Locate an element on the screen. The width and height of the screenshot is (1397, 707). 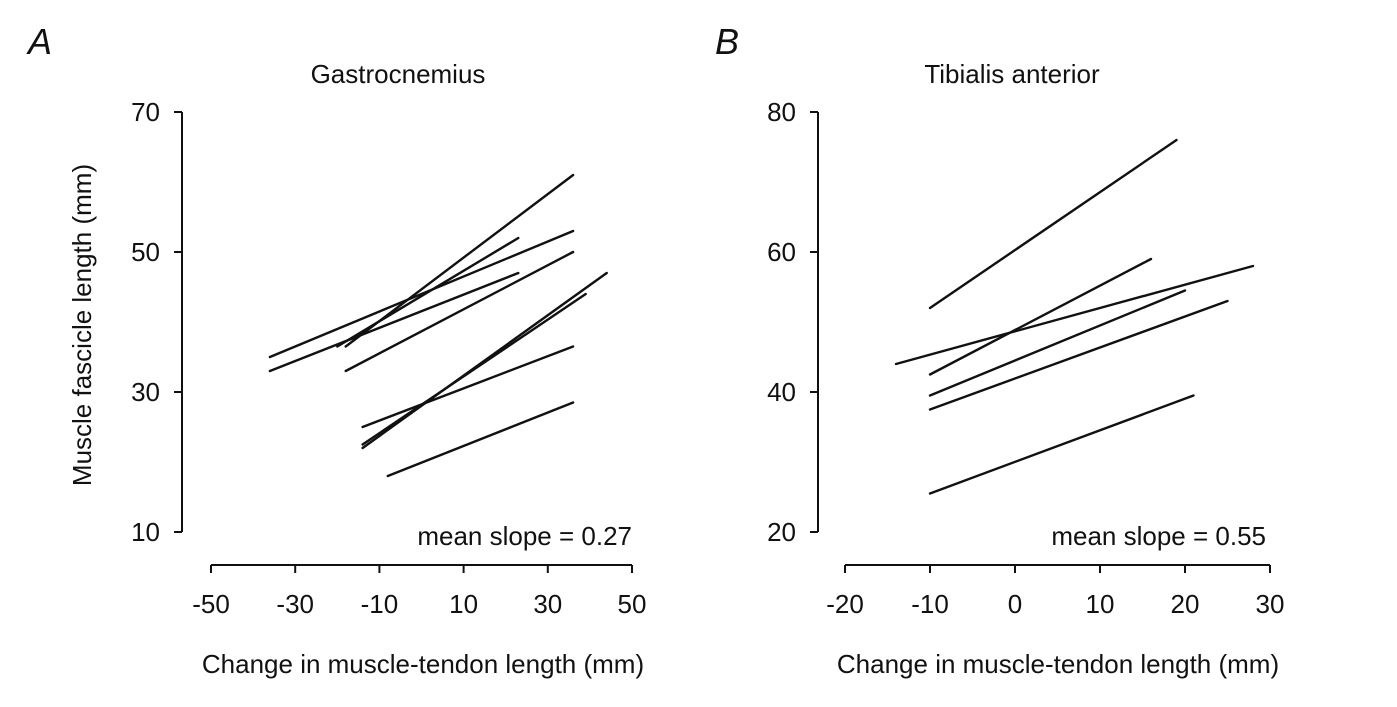
x-tick-label: -50 is located at coordinates (211, 604).